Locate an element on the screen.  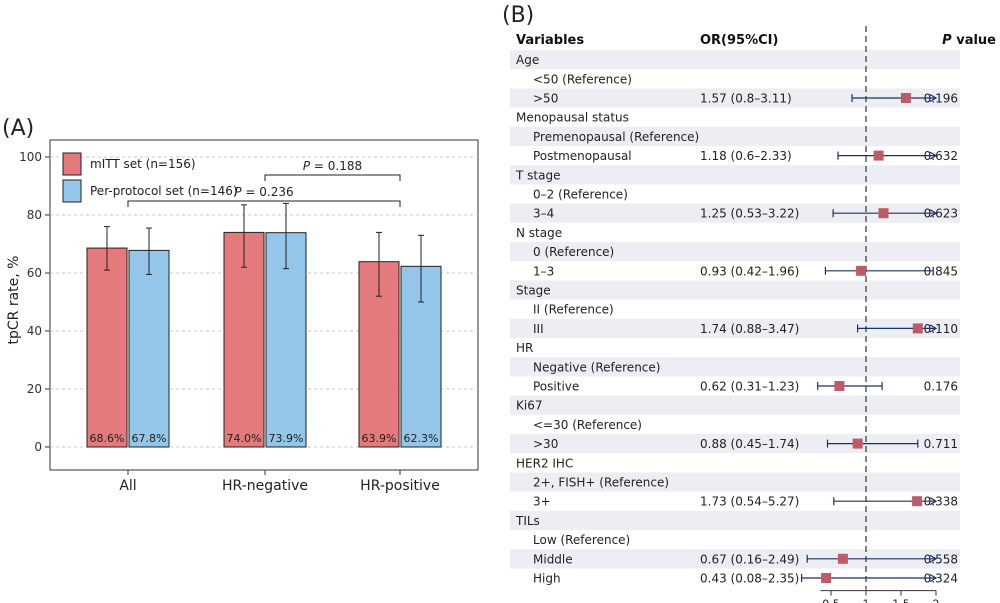
row-sublabel: >30 is located at coordinates (545, 444).